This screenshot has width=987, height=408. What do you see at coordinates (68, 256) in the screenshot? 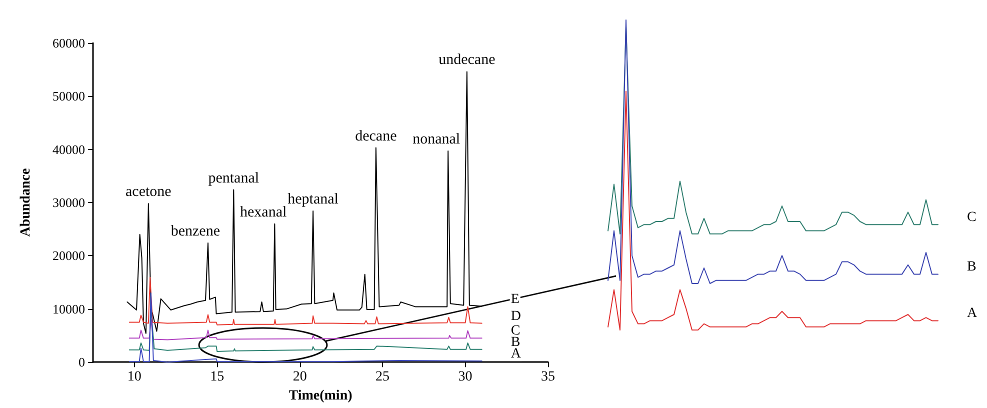
I see `y-tick-label: 20000` at bounding box center [68, 256].